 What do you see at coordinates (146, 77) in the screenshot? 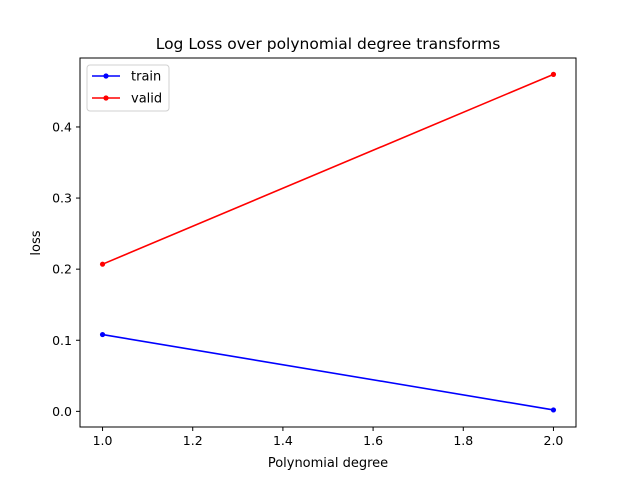
I see `legend-label-train: train` at bounding box center [146, 77].